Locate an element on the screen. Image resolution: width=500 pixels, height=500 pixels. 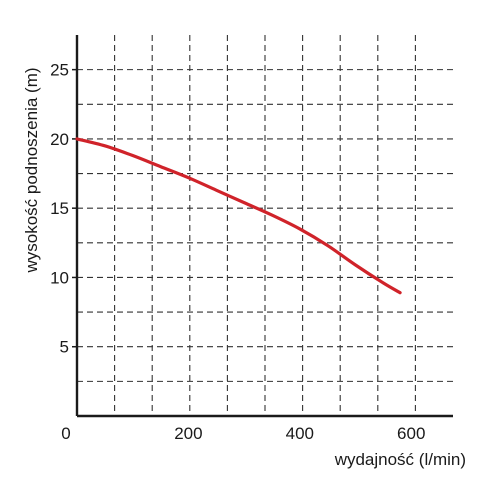
y-tick-label: 5 is located at coordinates (64, 347).